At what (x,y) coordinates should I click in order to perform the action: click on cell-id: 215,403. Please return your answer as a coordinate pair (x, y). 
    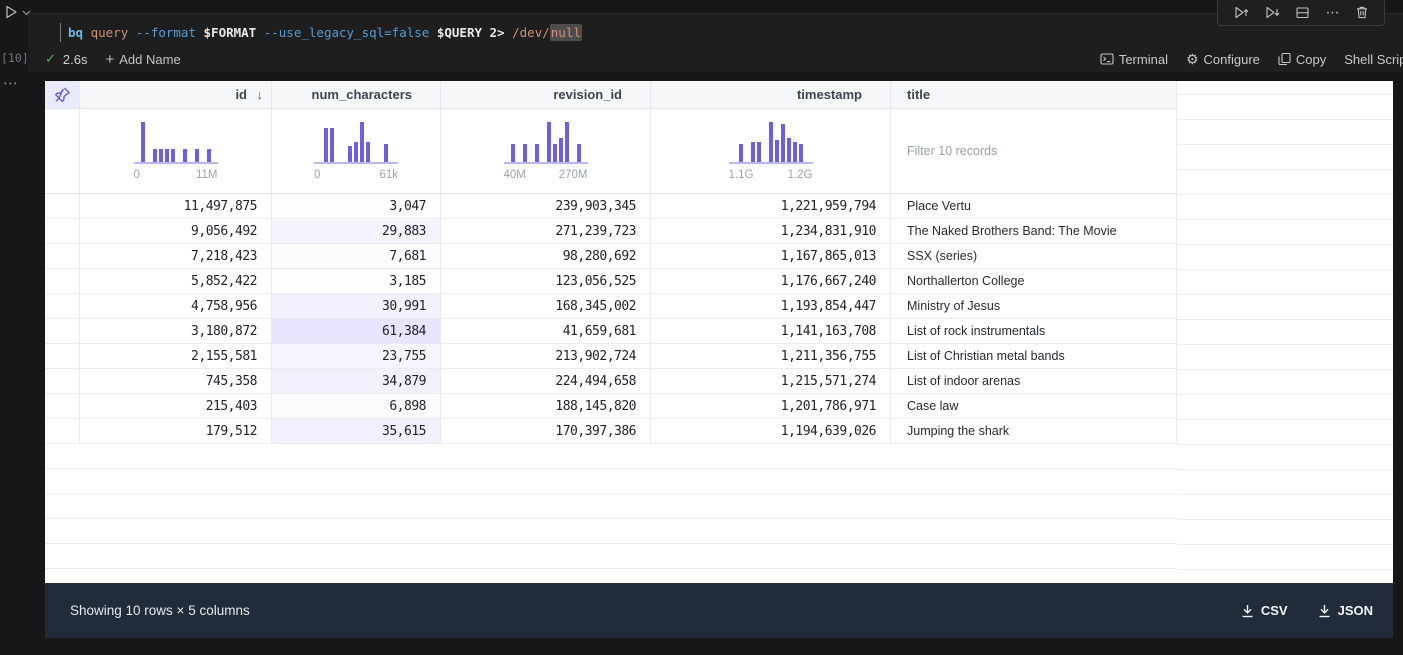
    Looking at the image, I should click on (176, 406).